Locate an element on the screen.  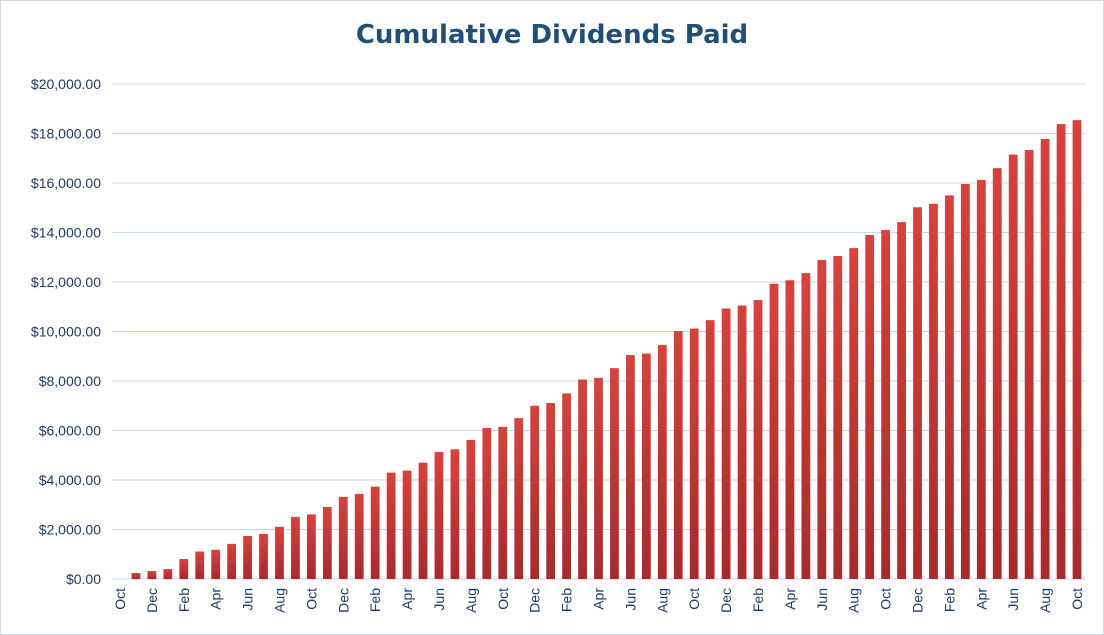
y-tick-label: $10,000.00 is located at coordinates (66, 332).